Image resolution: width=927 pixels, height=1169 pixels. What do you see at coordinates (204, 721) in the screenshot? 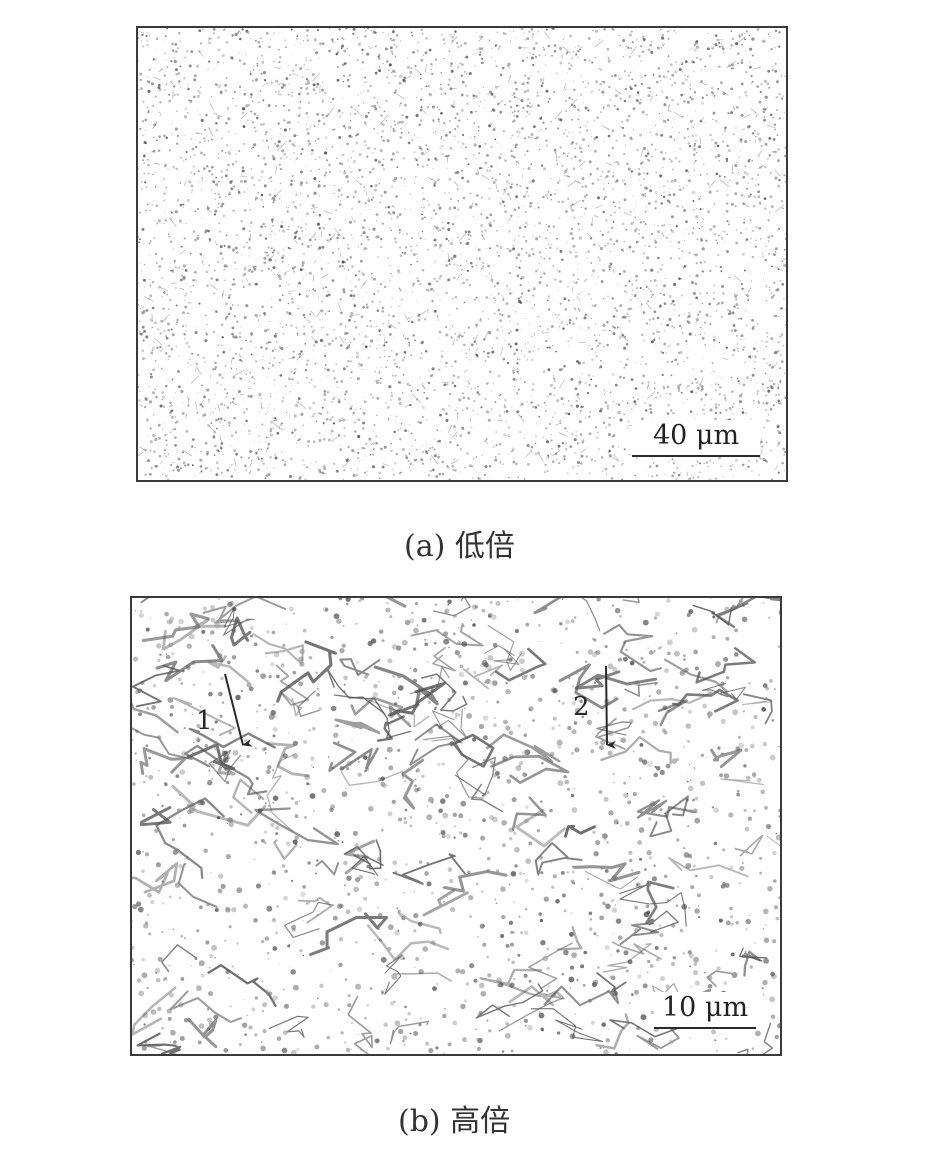
I see `marker-label-1: 1` at bounding box center [204, 721].